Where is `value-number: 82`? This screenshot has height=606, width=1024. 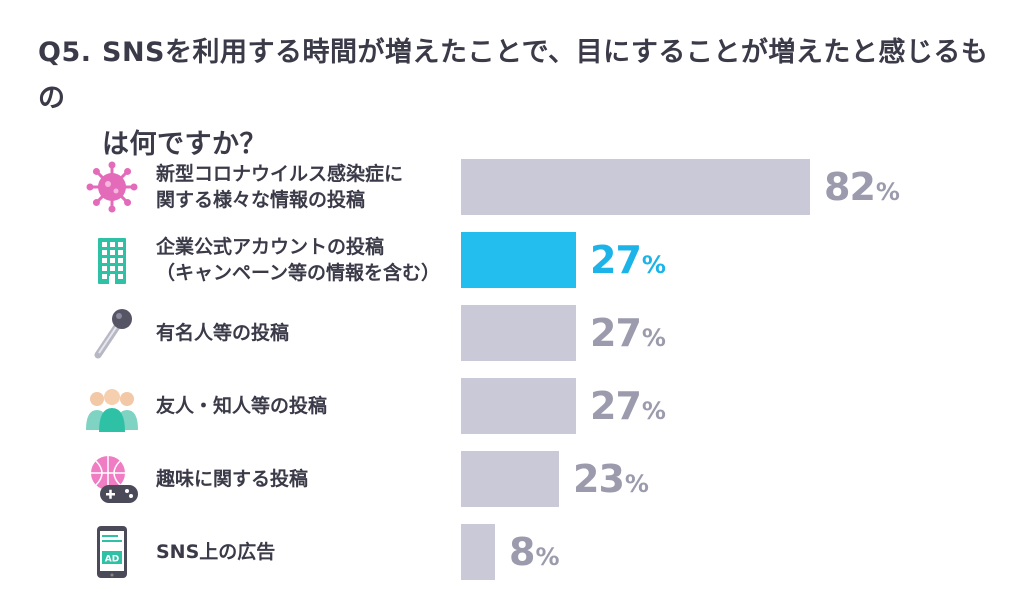
value-number: 82 is located at coordinates (850, 187).